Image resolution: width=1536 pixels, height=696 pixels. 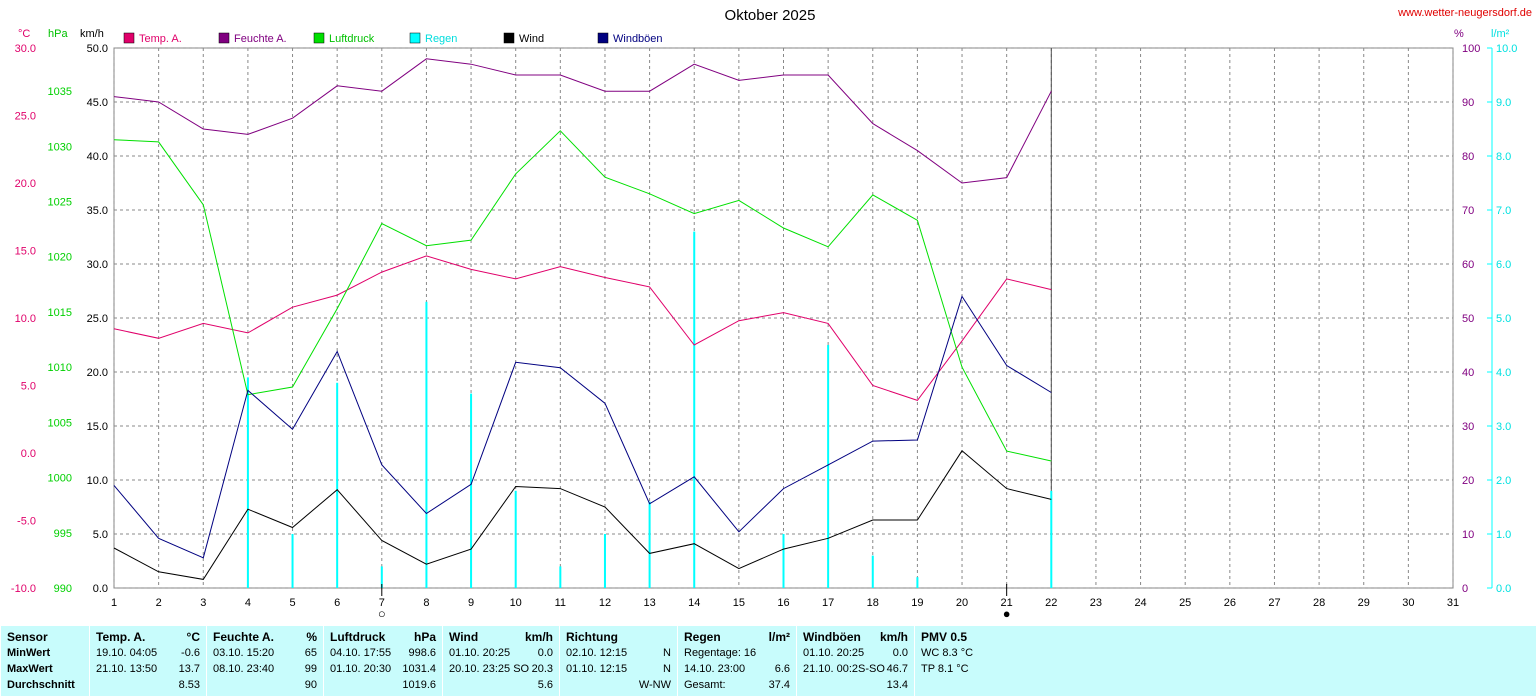 What do you see at coordinates (244, 669) in the screenshot?
I see `table-cell: 08.10. 23:40` at bounding box center [244, 669].